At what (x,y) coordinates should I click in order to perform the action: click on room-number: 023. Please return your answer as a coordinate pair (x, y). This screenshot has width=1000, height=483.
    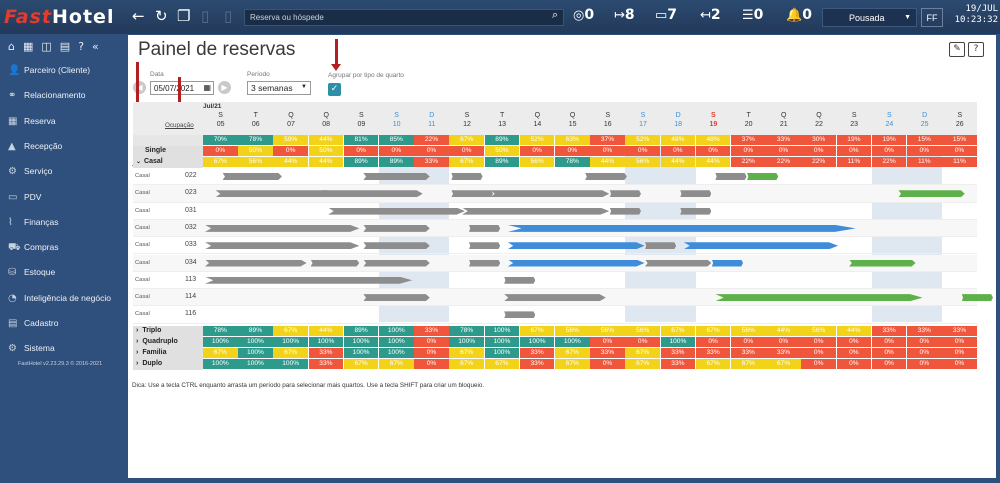
    Looking at the image, I should click on (191, 193).